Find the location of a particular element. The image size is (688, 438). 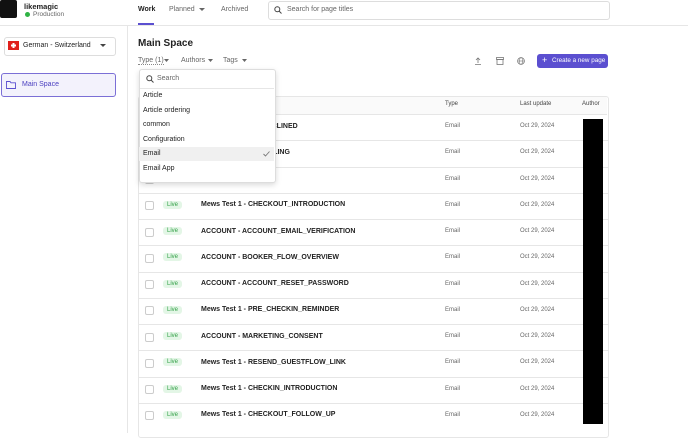

space-item is located at coordinates (58, 85).